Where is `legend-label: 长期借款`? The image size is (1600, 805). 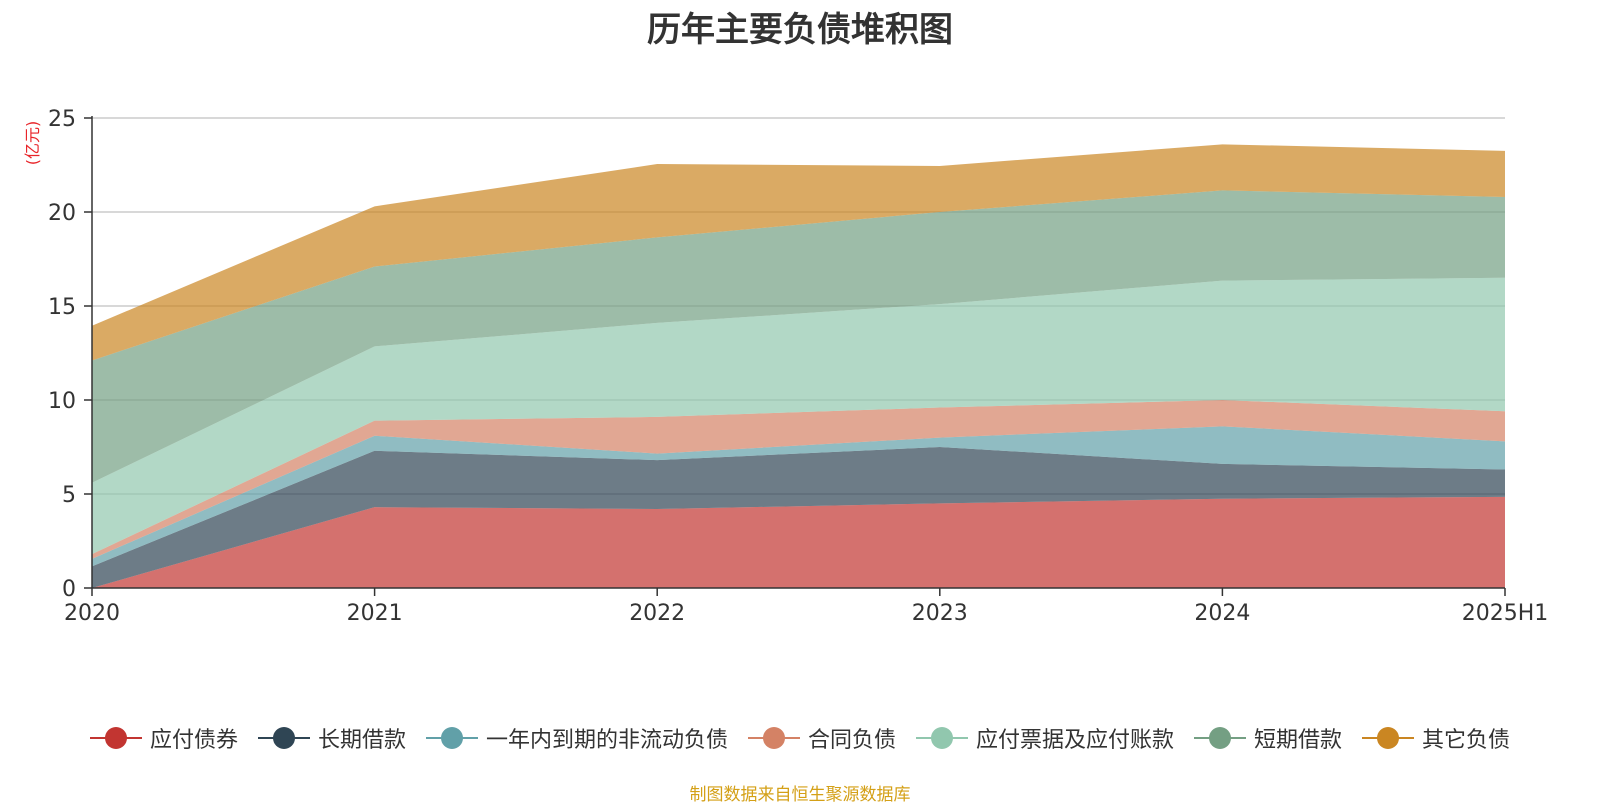
legend-label: 长期借款 is located at coordinates (361, 740).